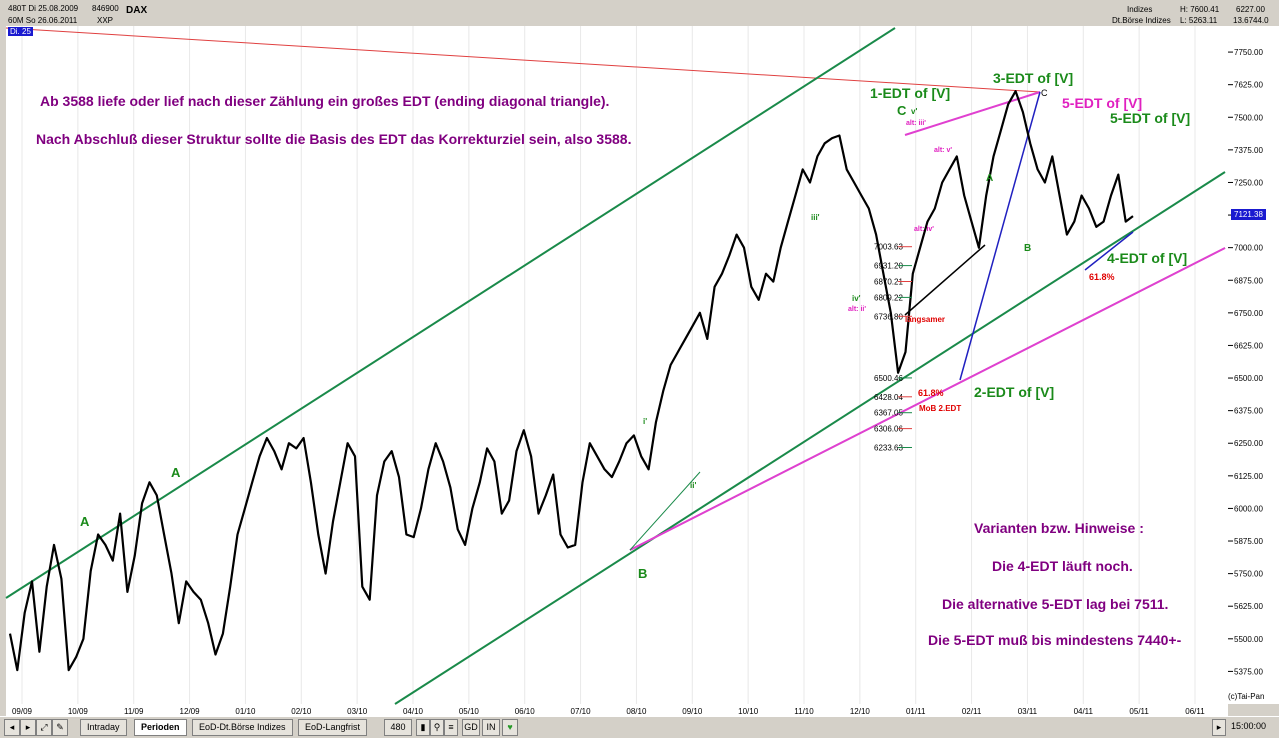 The width and height of the screenshot is (1279, 738). What do you see at coordinates (398, 727) in the screenshot?
I see `period-select: 480` at bounding box center [398, 727].